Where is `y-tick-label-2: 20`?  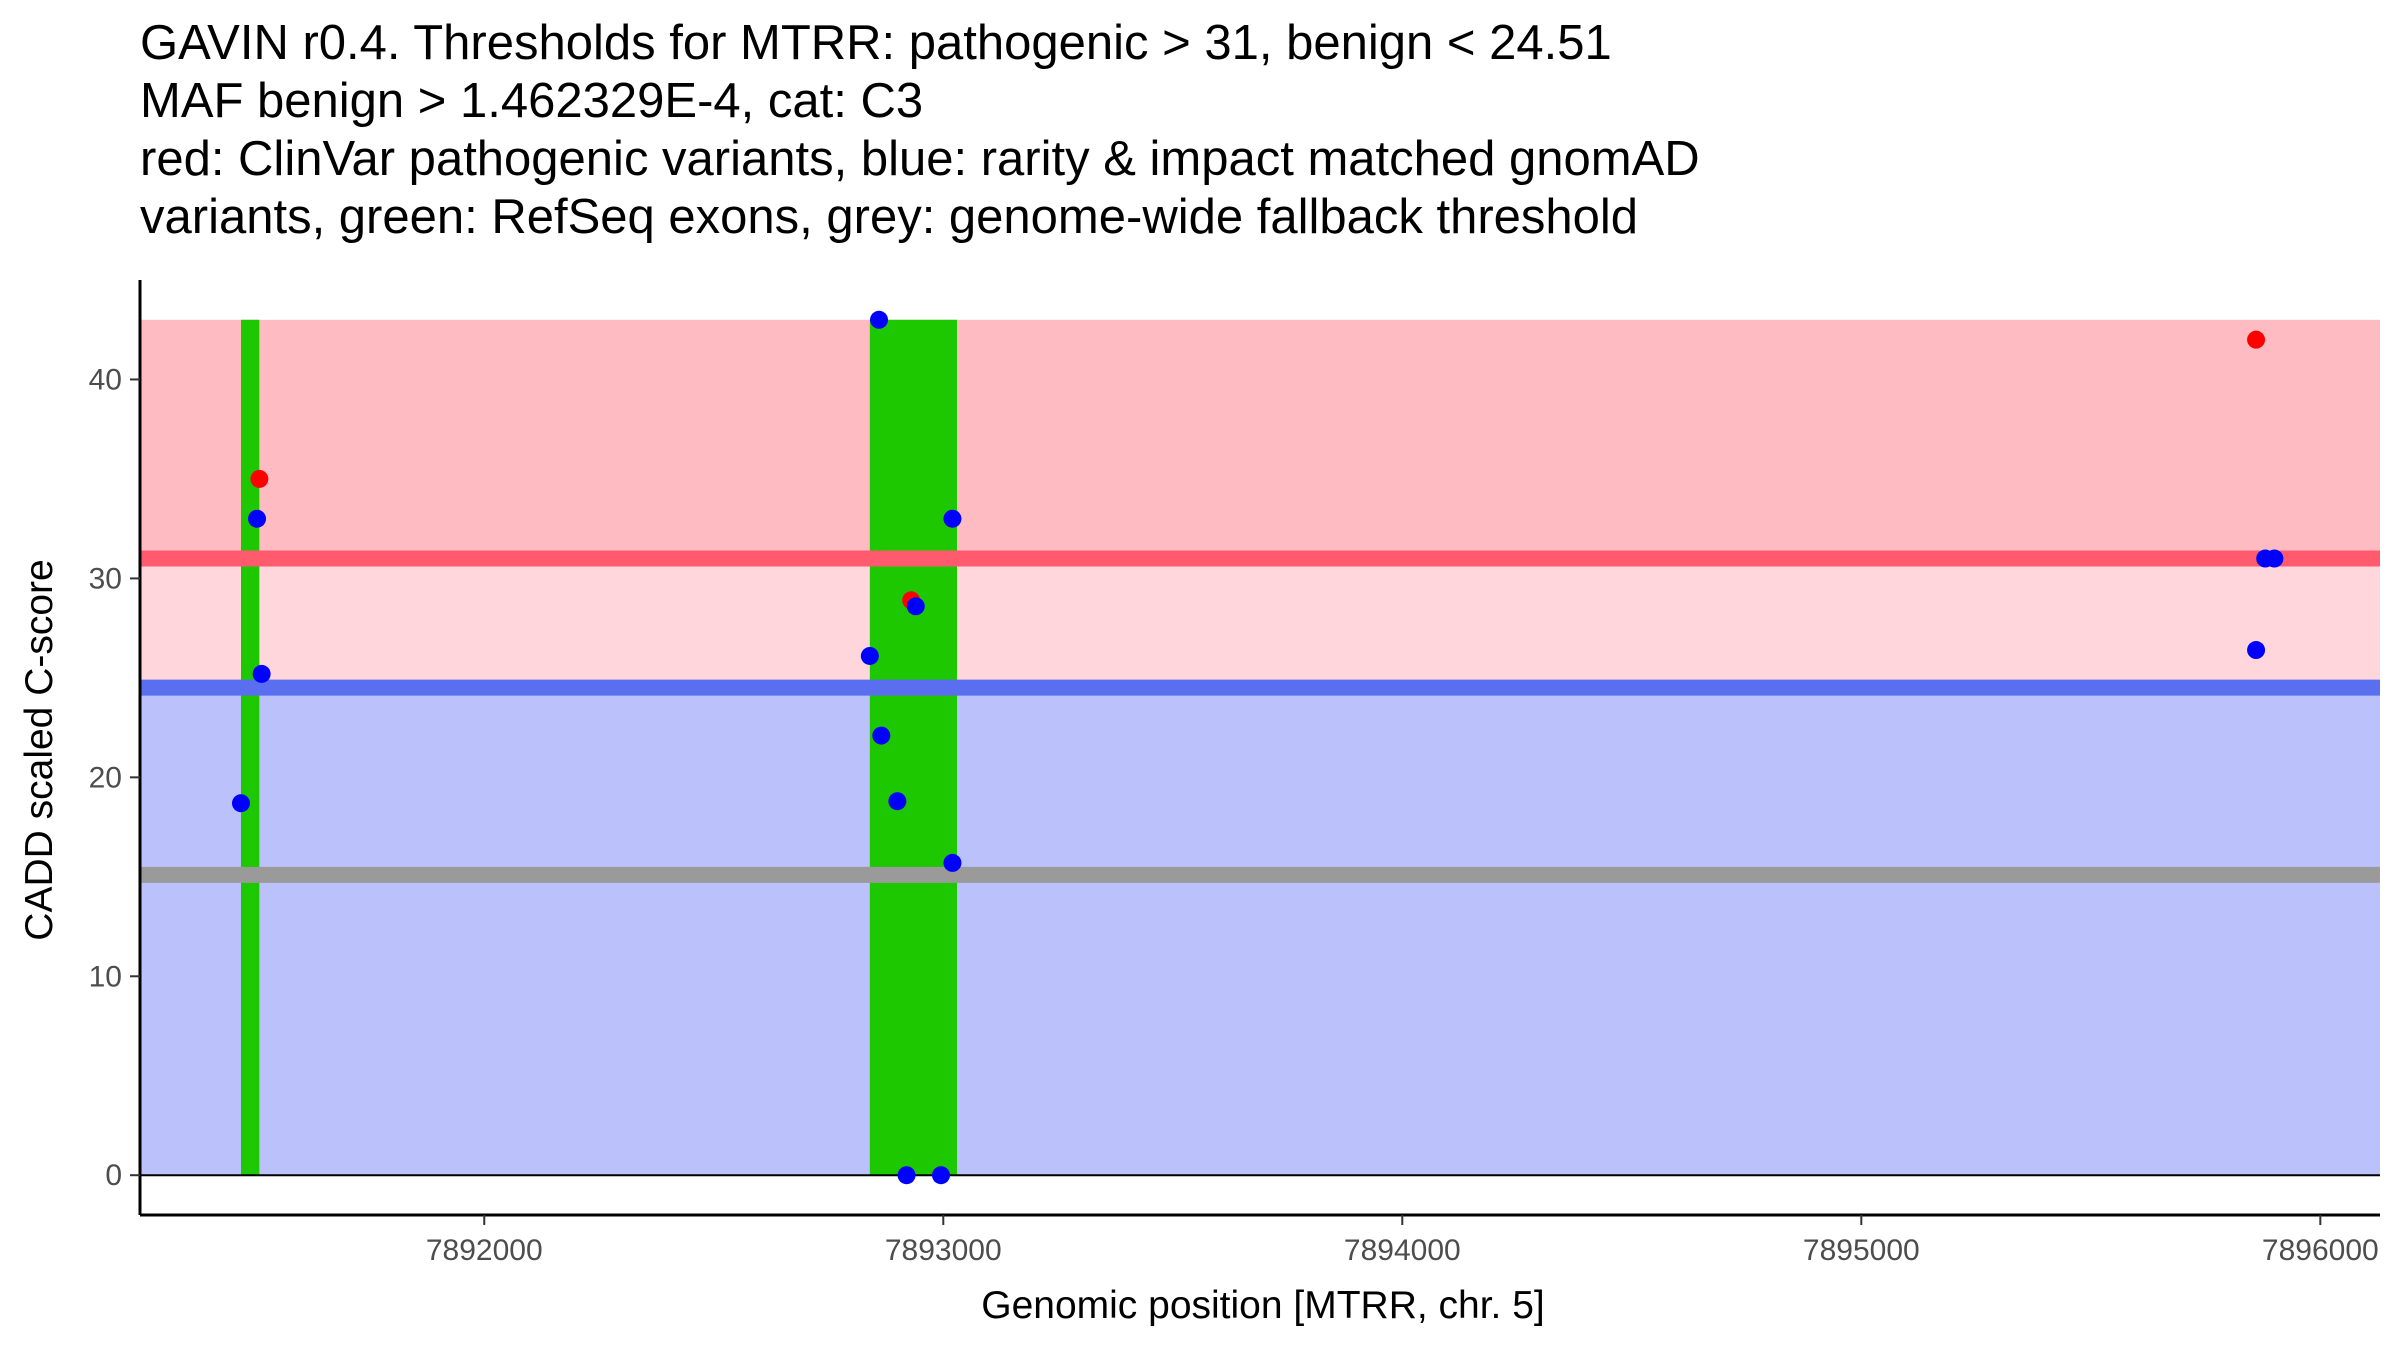
y-tick-label-2: 20 is located at coordinates (105, 777).